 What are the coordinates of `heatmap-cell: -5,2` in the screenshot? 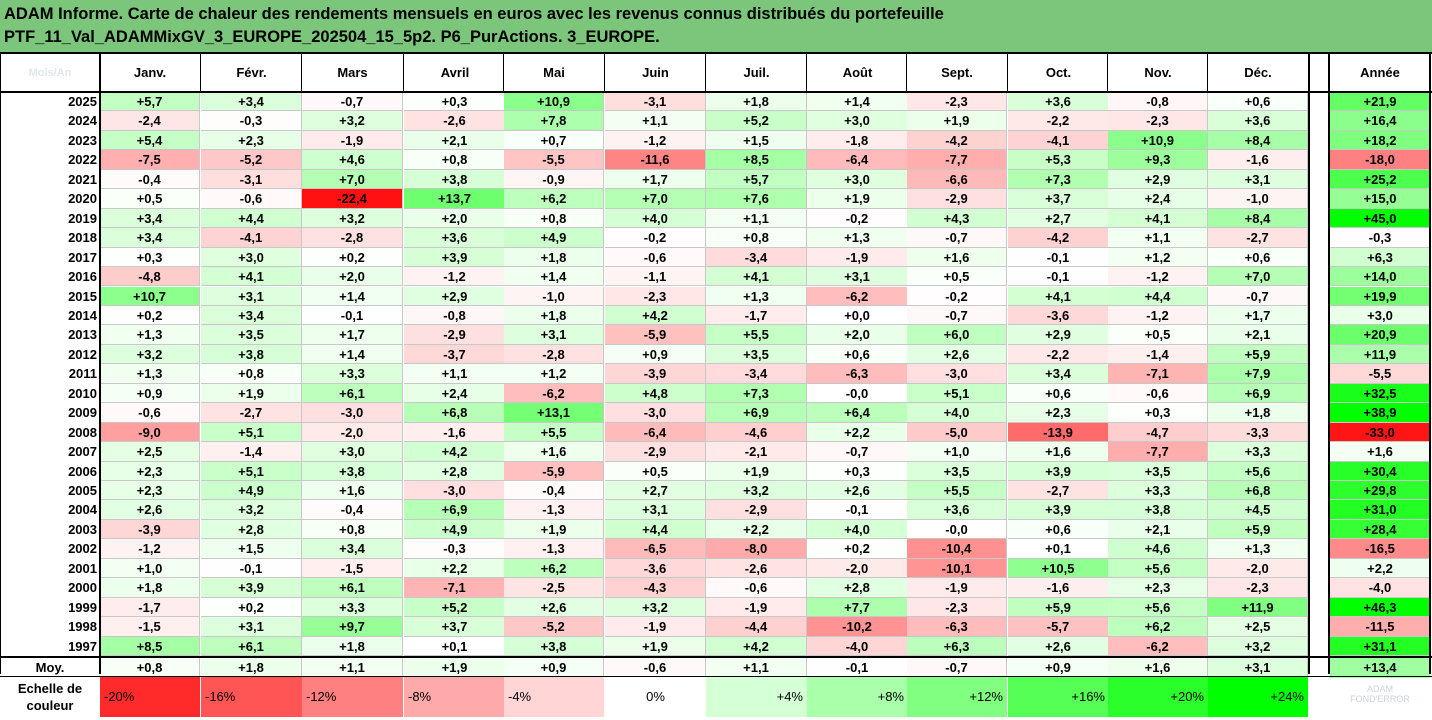 It's located at (251, 160).